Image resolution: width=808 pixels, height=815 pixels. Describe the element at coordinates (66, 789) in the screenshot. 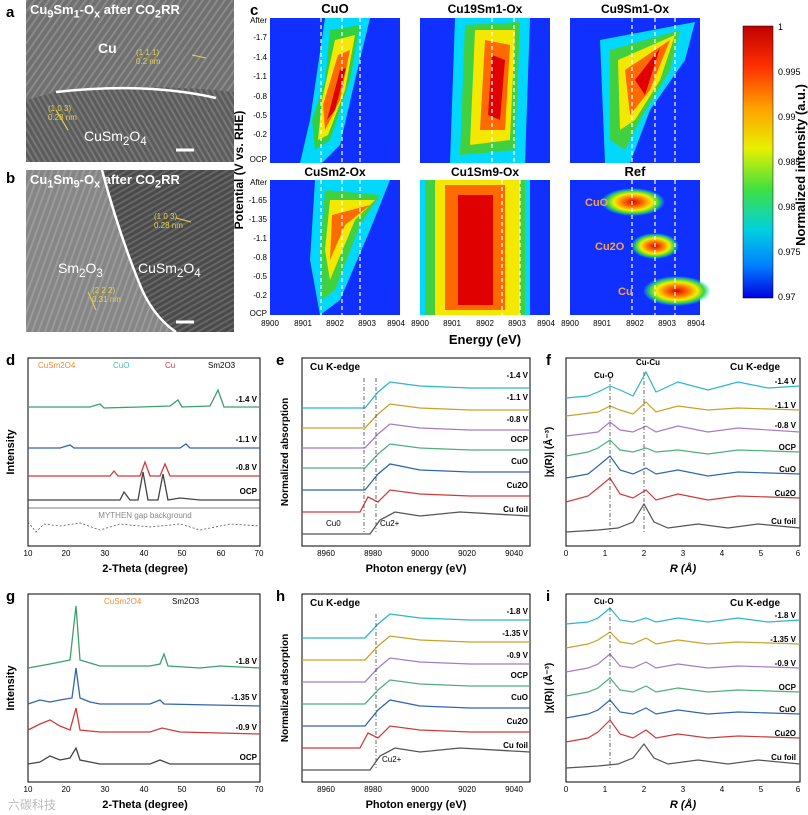

I see `svg-text: 20` at that location.